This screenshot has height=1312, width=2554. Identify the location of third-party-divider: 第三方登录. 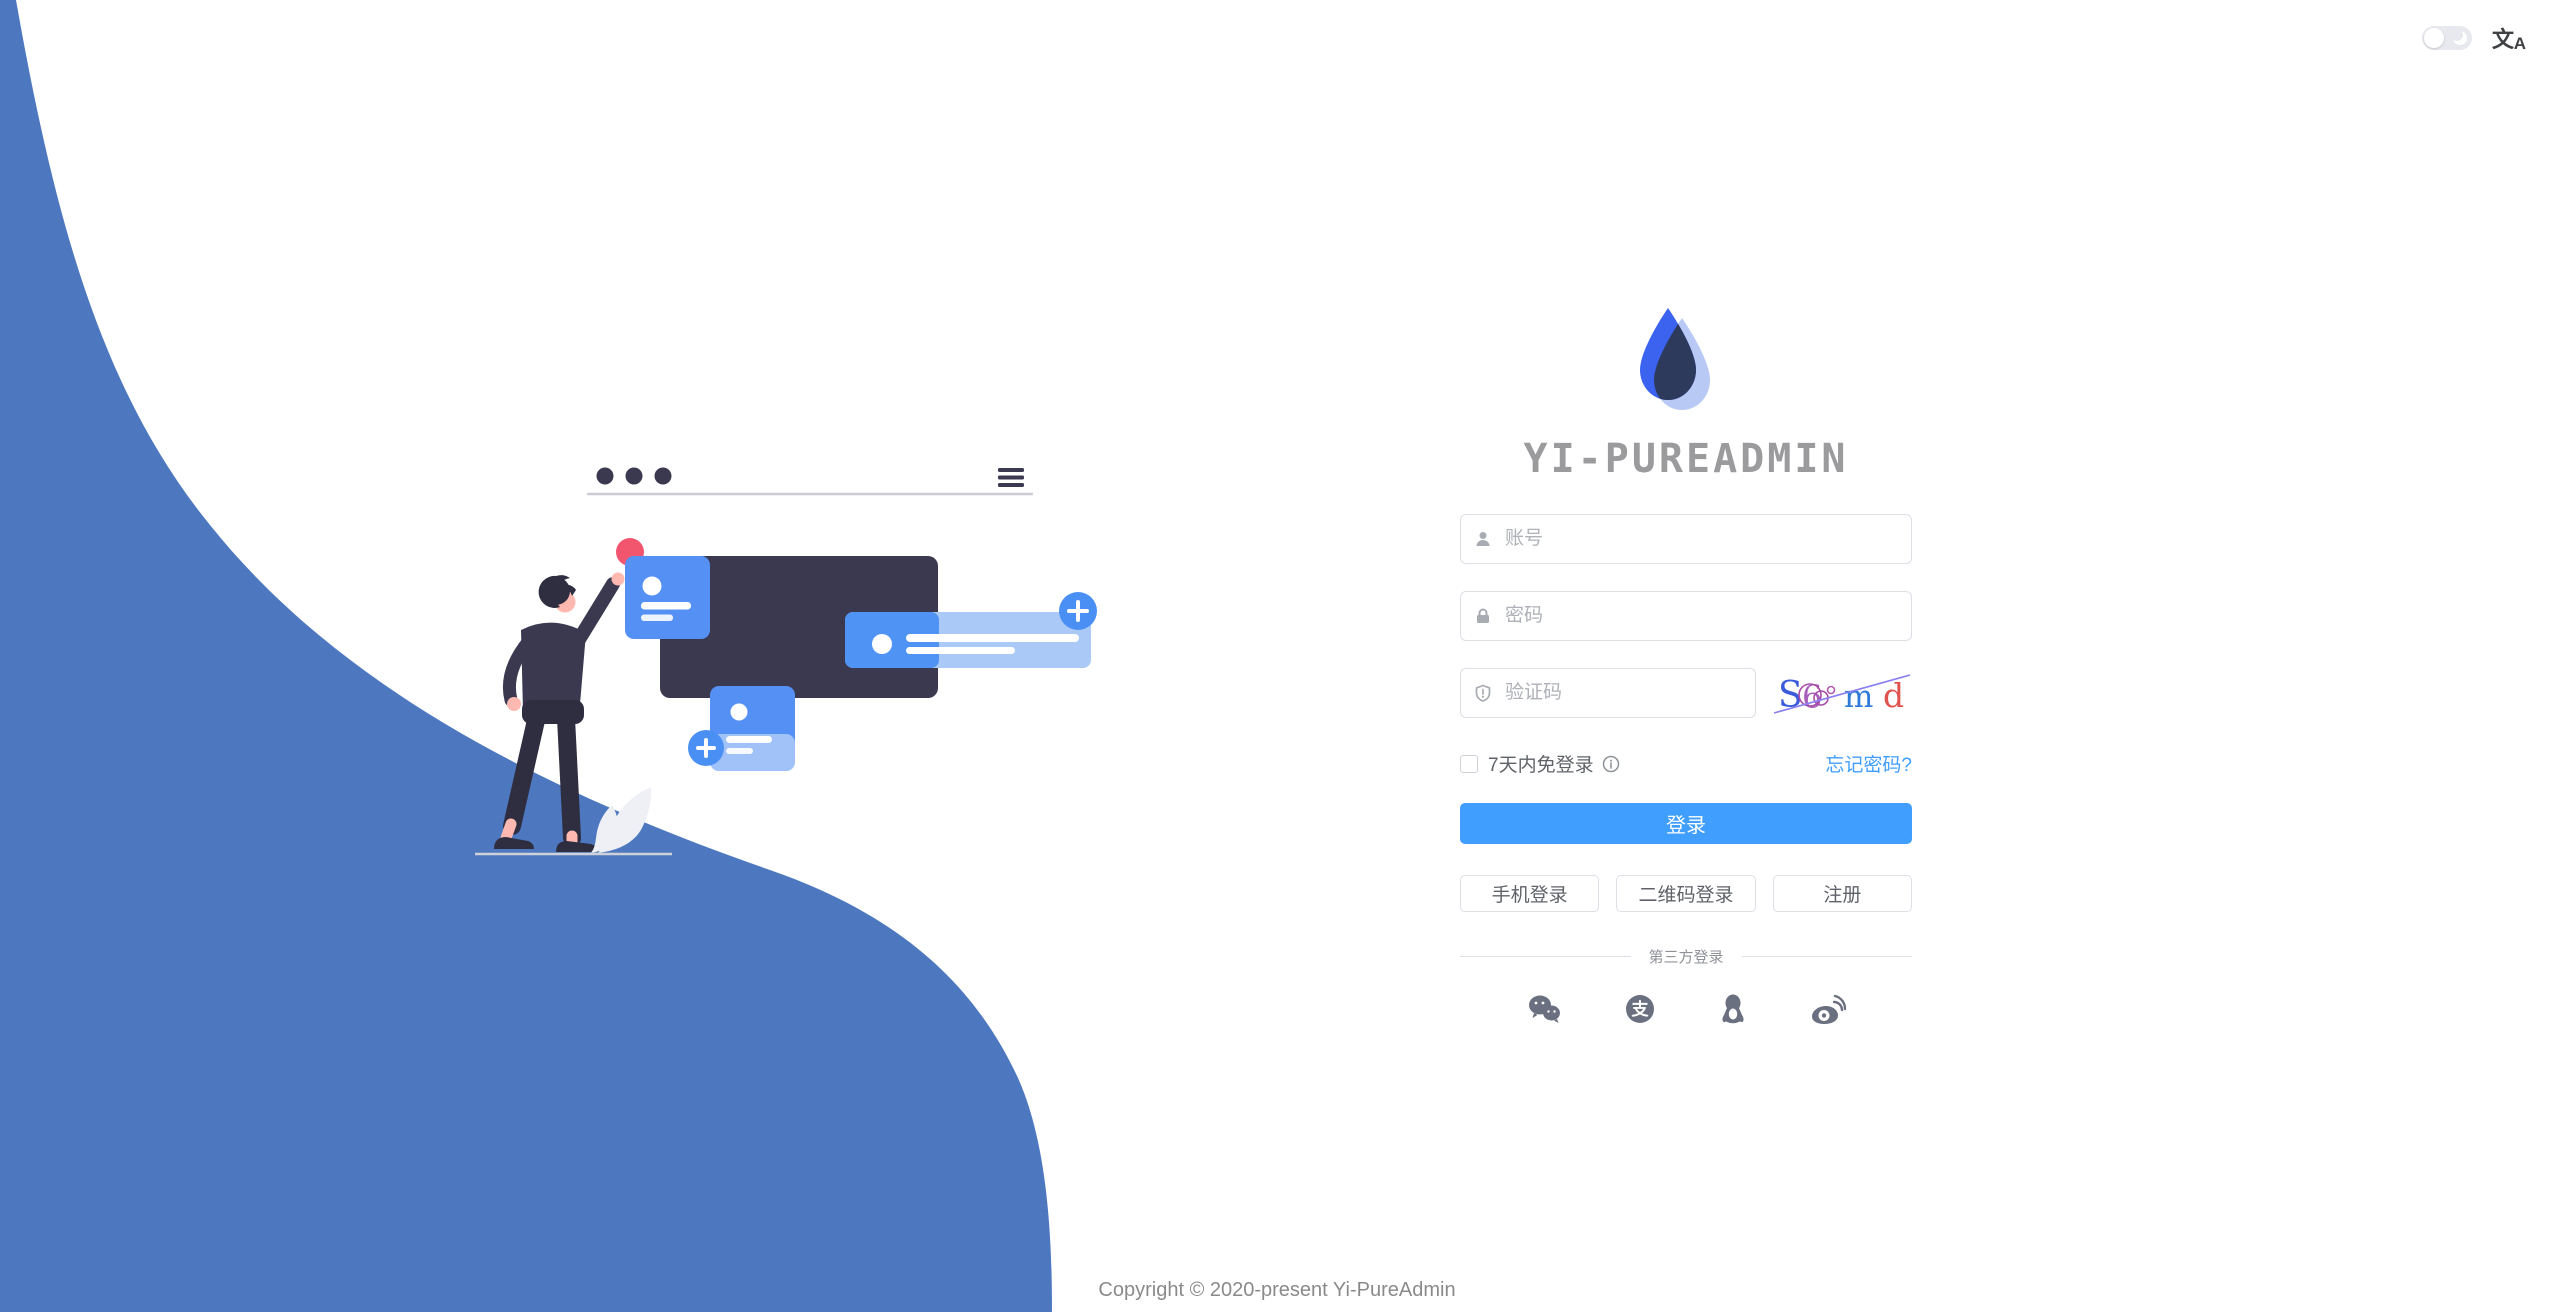
(1686, 956).